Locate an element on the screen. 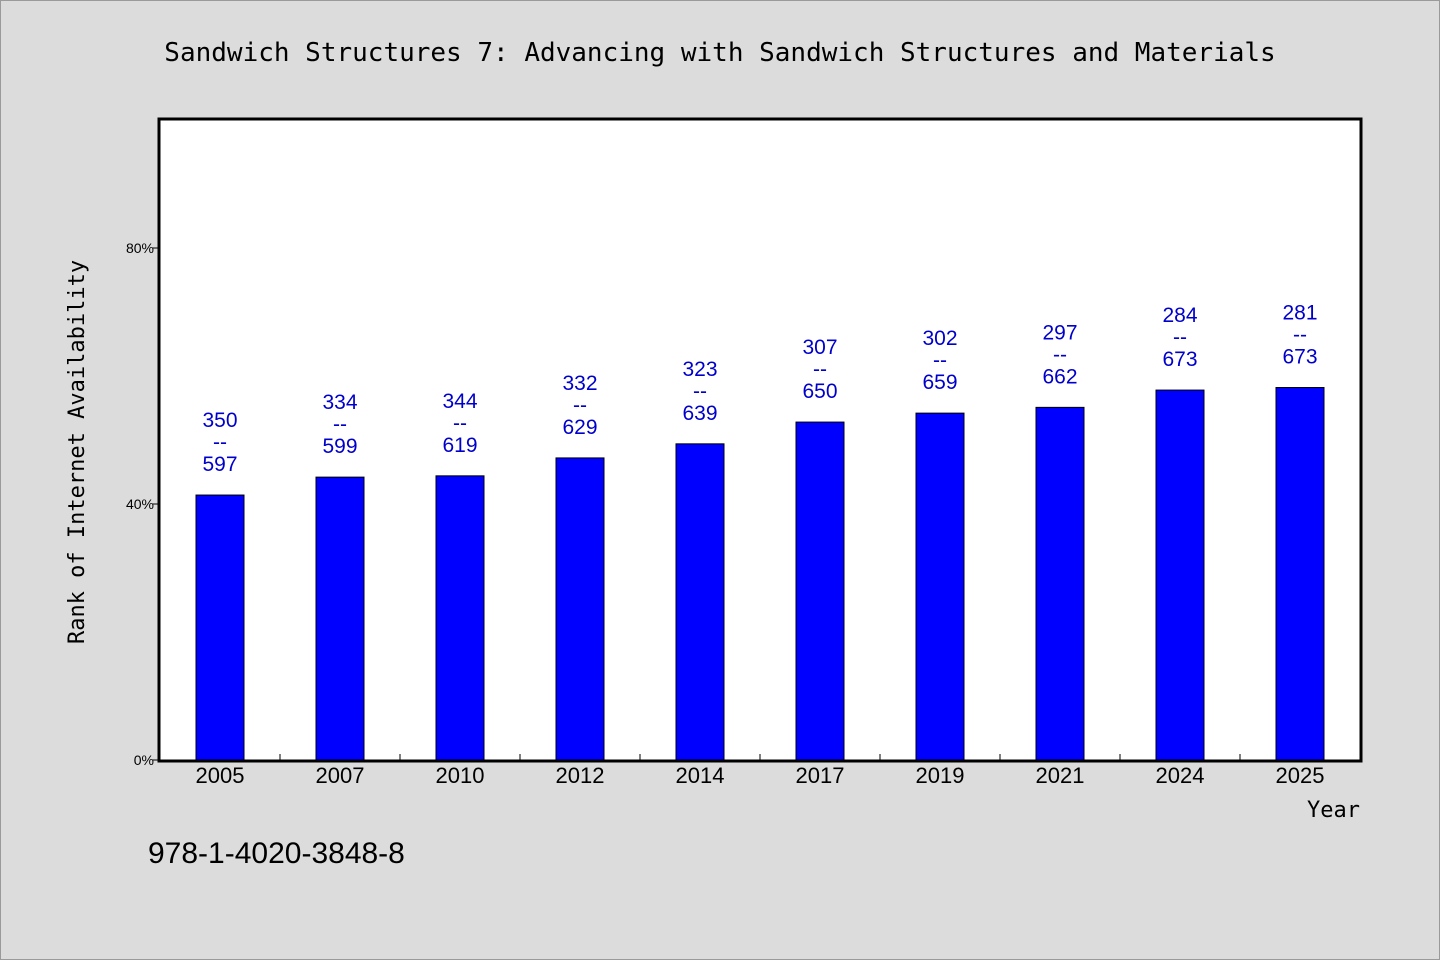  y-axis-ticks: 0% 40% 80% is located at coordinates (143, 504).